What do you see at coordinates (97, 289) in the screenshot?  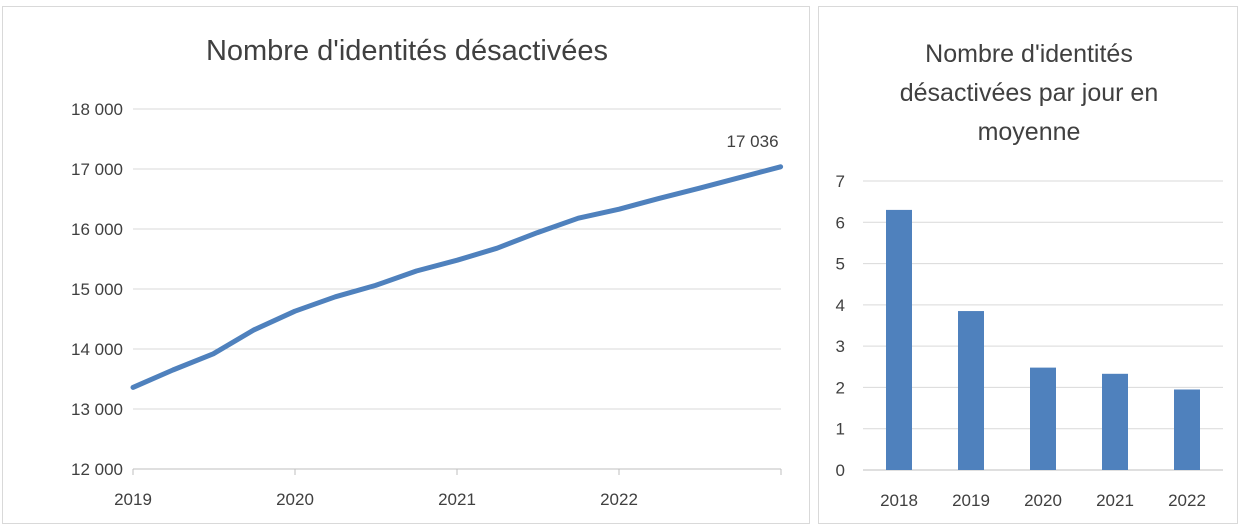 I see `y-tick-label: 15 000` at bounding box center [97, 289].